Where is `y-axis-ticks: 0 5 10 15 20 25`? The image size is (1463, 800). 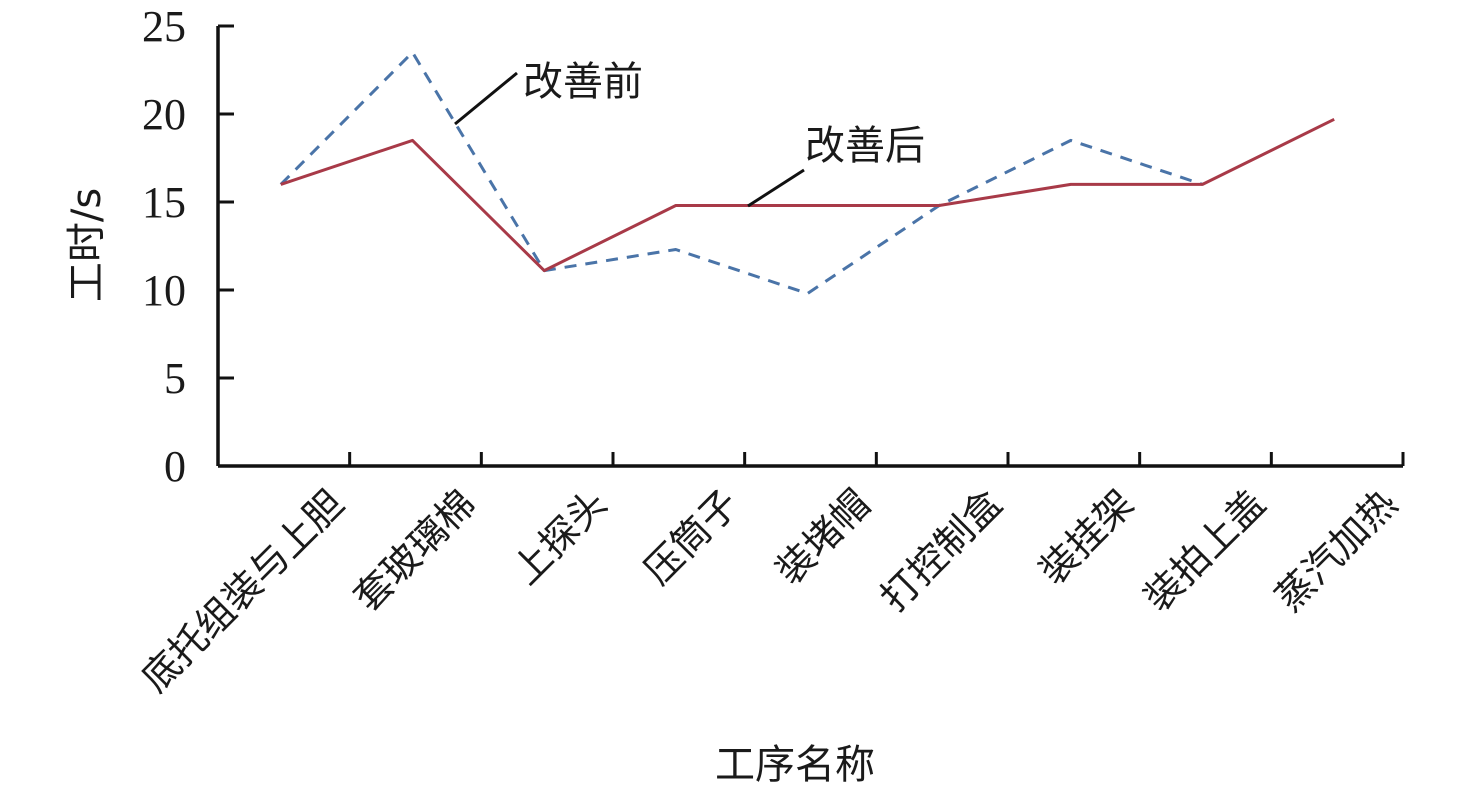
y-axis-ticks: 0 5 10 15 20 25 is located at coordinates (188, 246).